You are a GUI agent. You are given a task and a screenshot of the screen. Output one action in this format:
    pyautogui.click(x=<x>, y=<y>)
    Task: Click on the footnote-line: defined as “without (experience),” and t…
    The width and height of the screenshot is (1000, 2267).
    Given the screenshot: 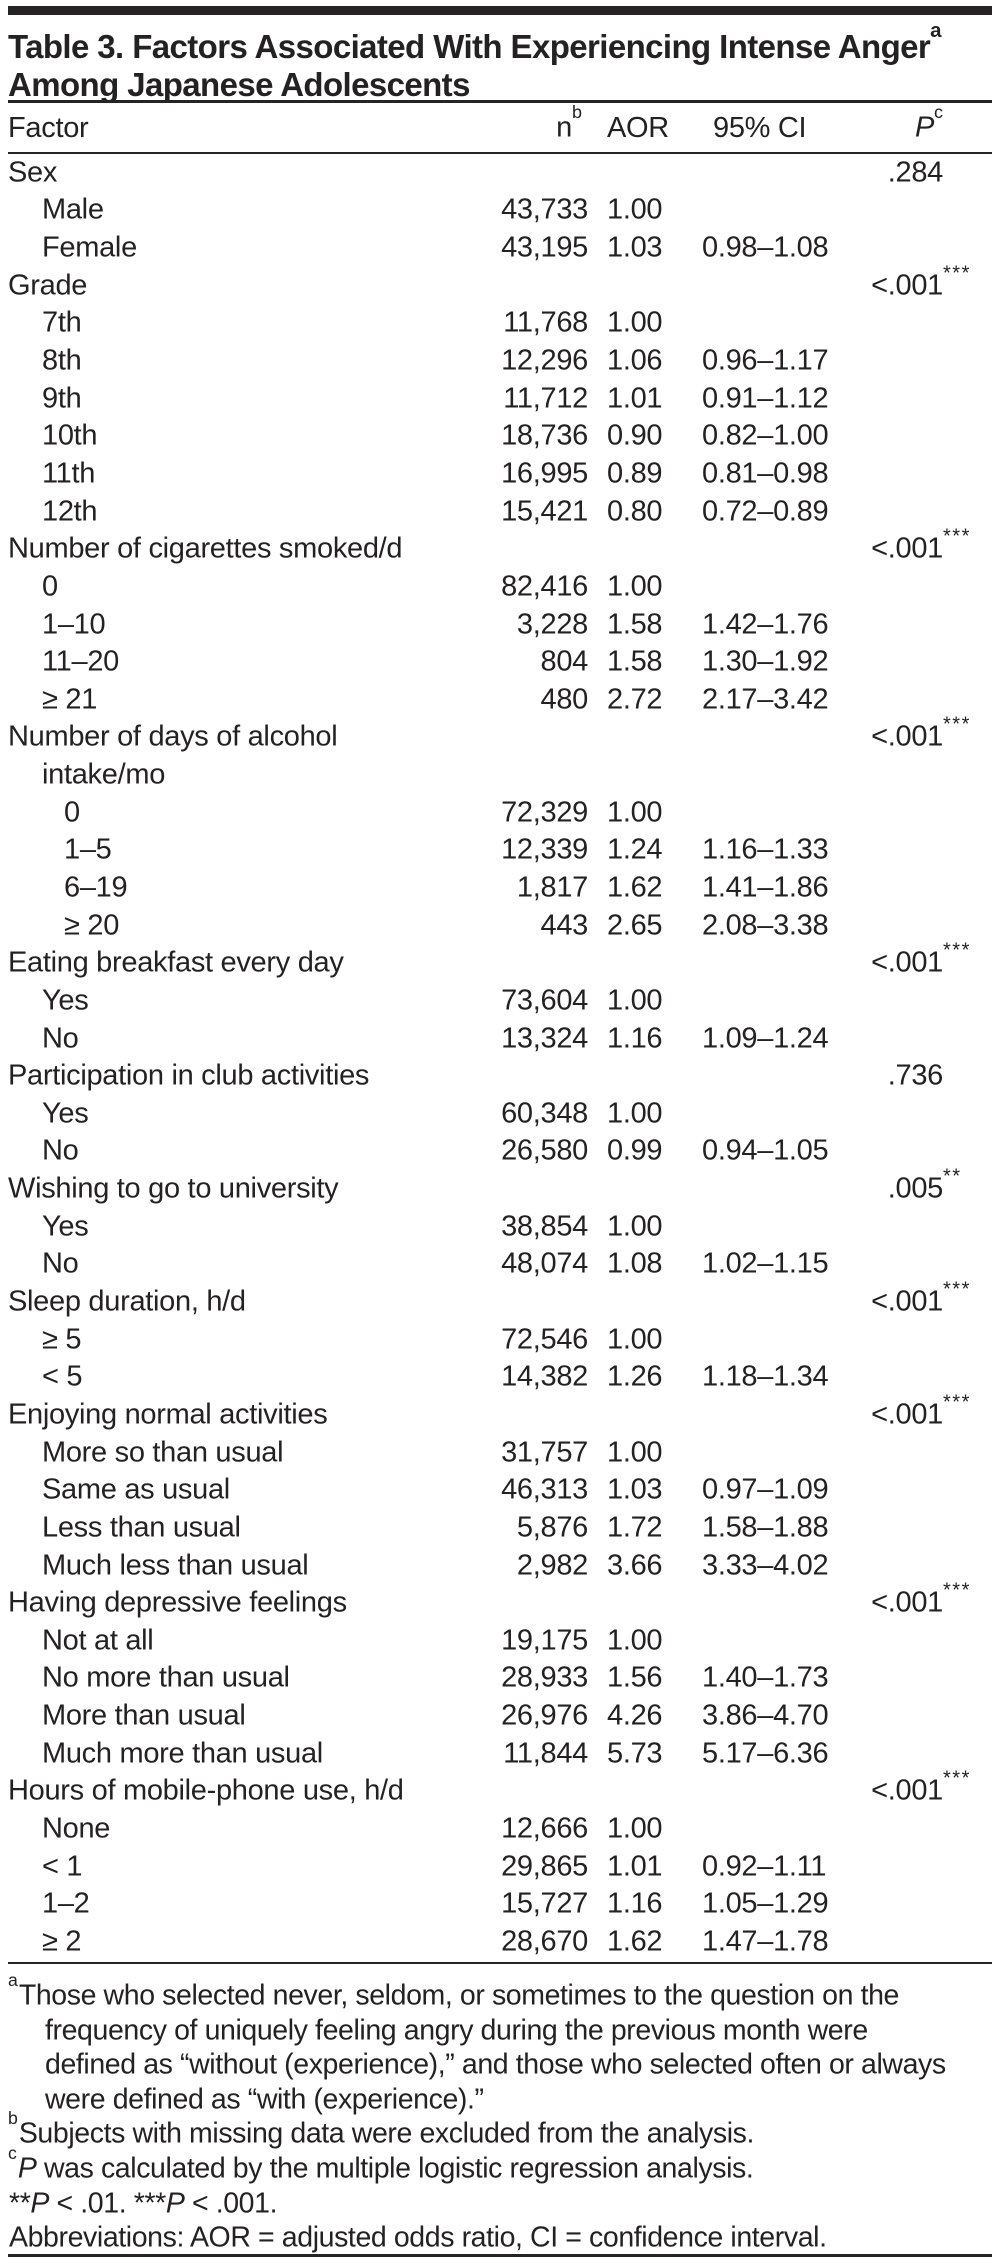 What is the action you would take?
    pyautogui.click(x=504, y=2060)
    